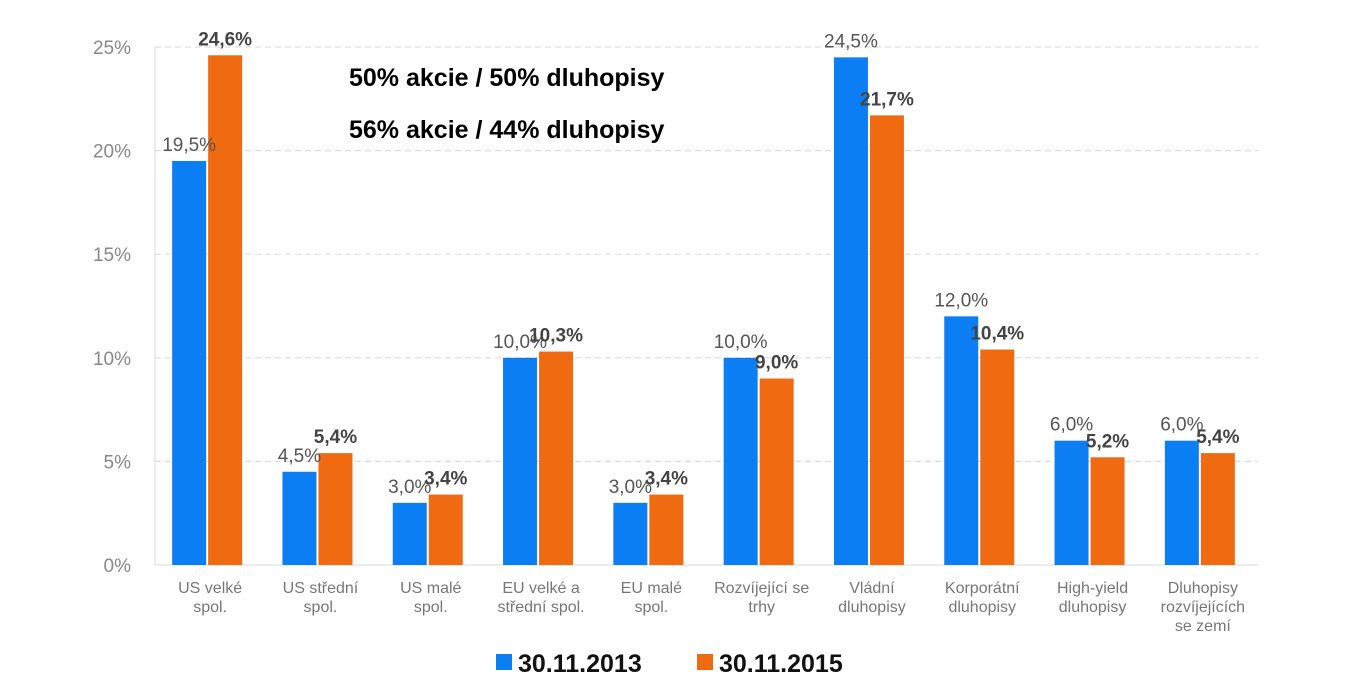  Describe the element at coordinates (651, 588) in the screenshot. I see `x-tick-label: EU malé` at that location.